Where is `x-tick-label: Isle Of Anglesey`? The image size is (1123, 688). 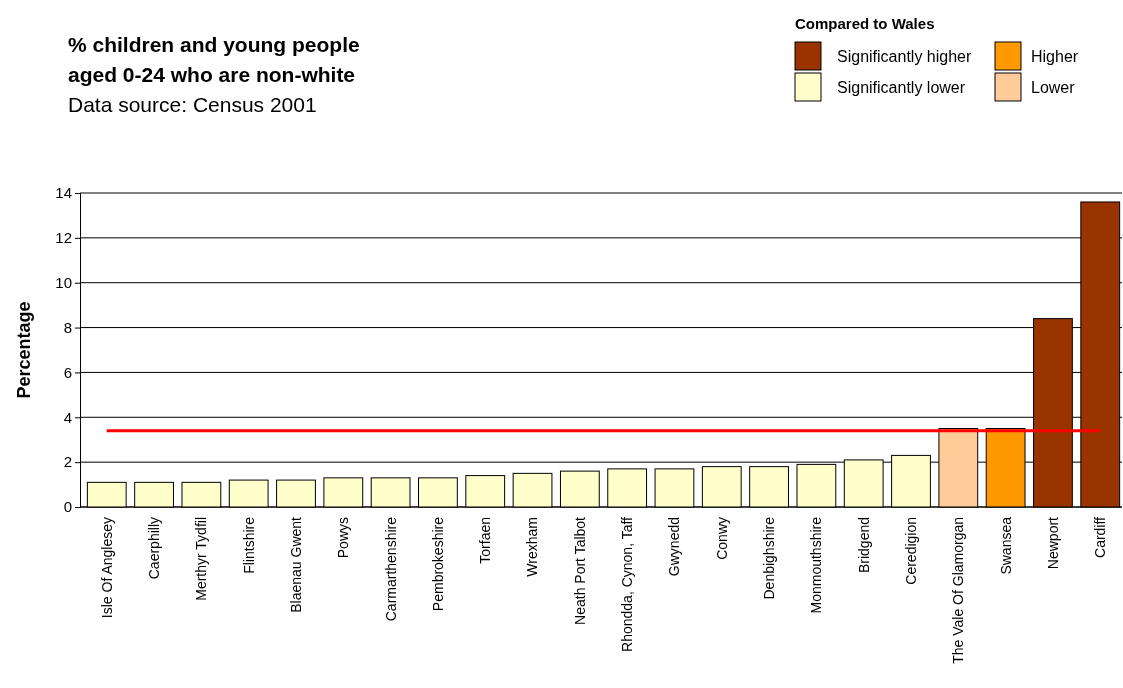 x-tick-label: Isle Of Anglesey is located at coordinates (106, 568).